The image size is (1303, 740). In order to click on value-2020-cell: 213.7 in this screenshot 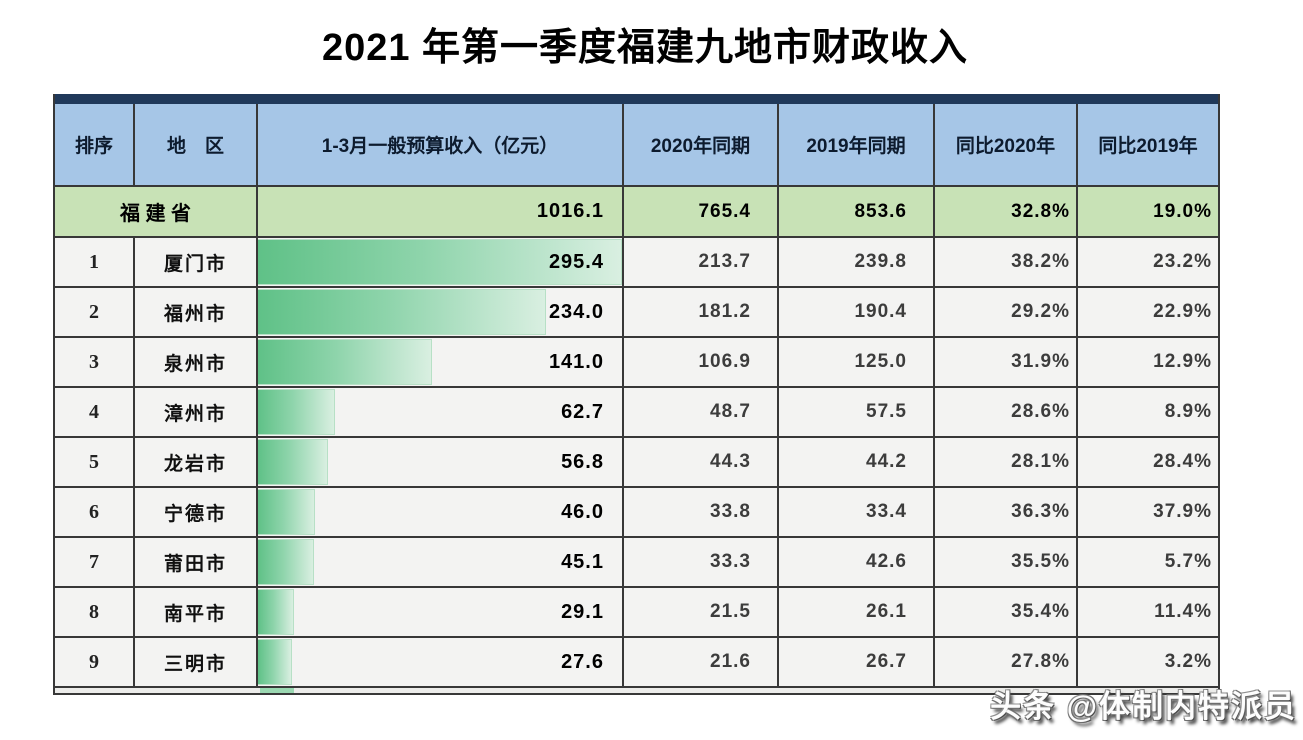, I will do `click(701, 262)`.